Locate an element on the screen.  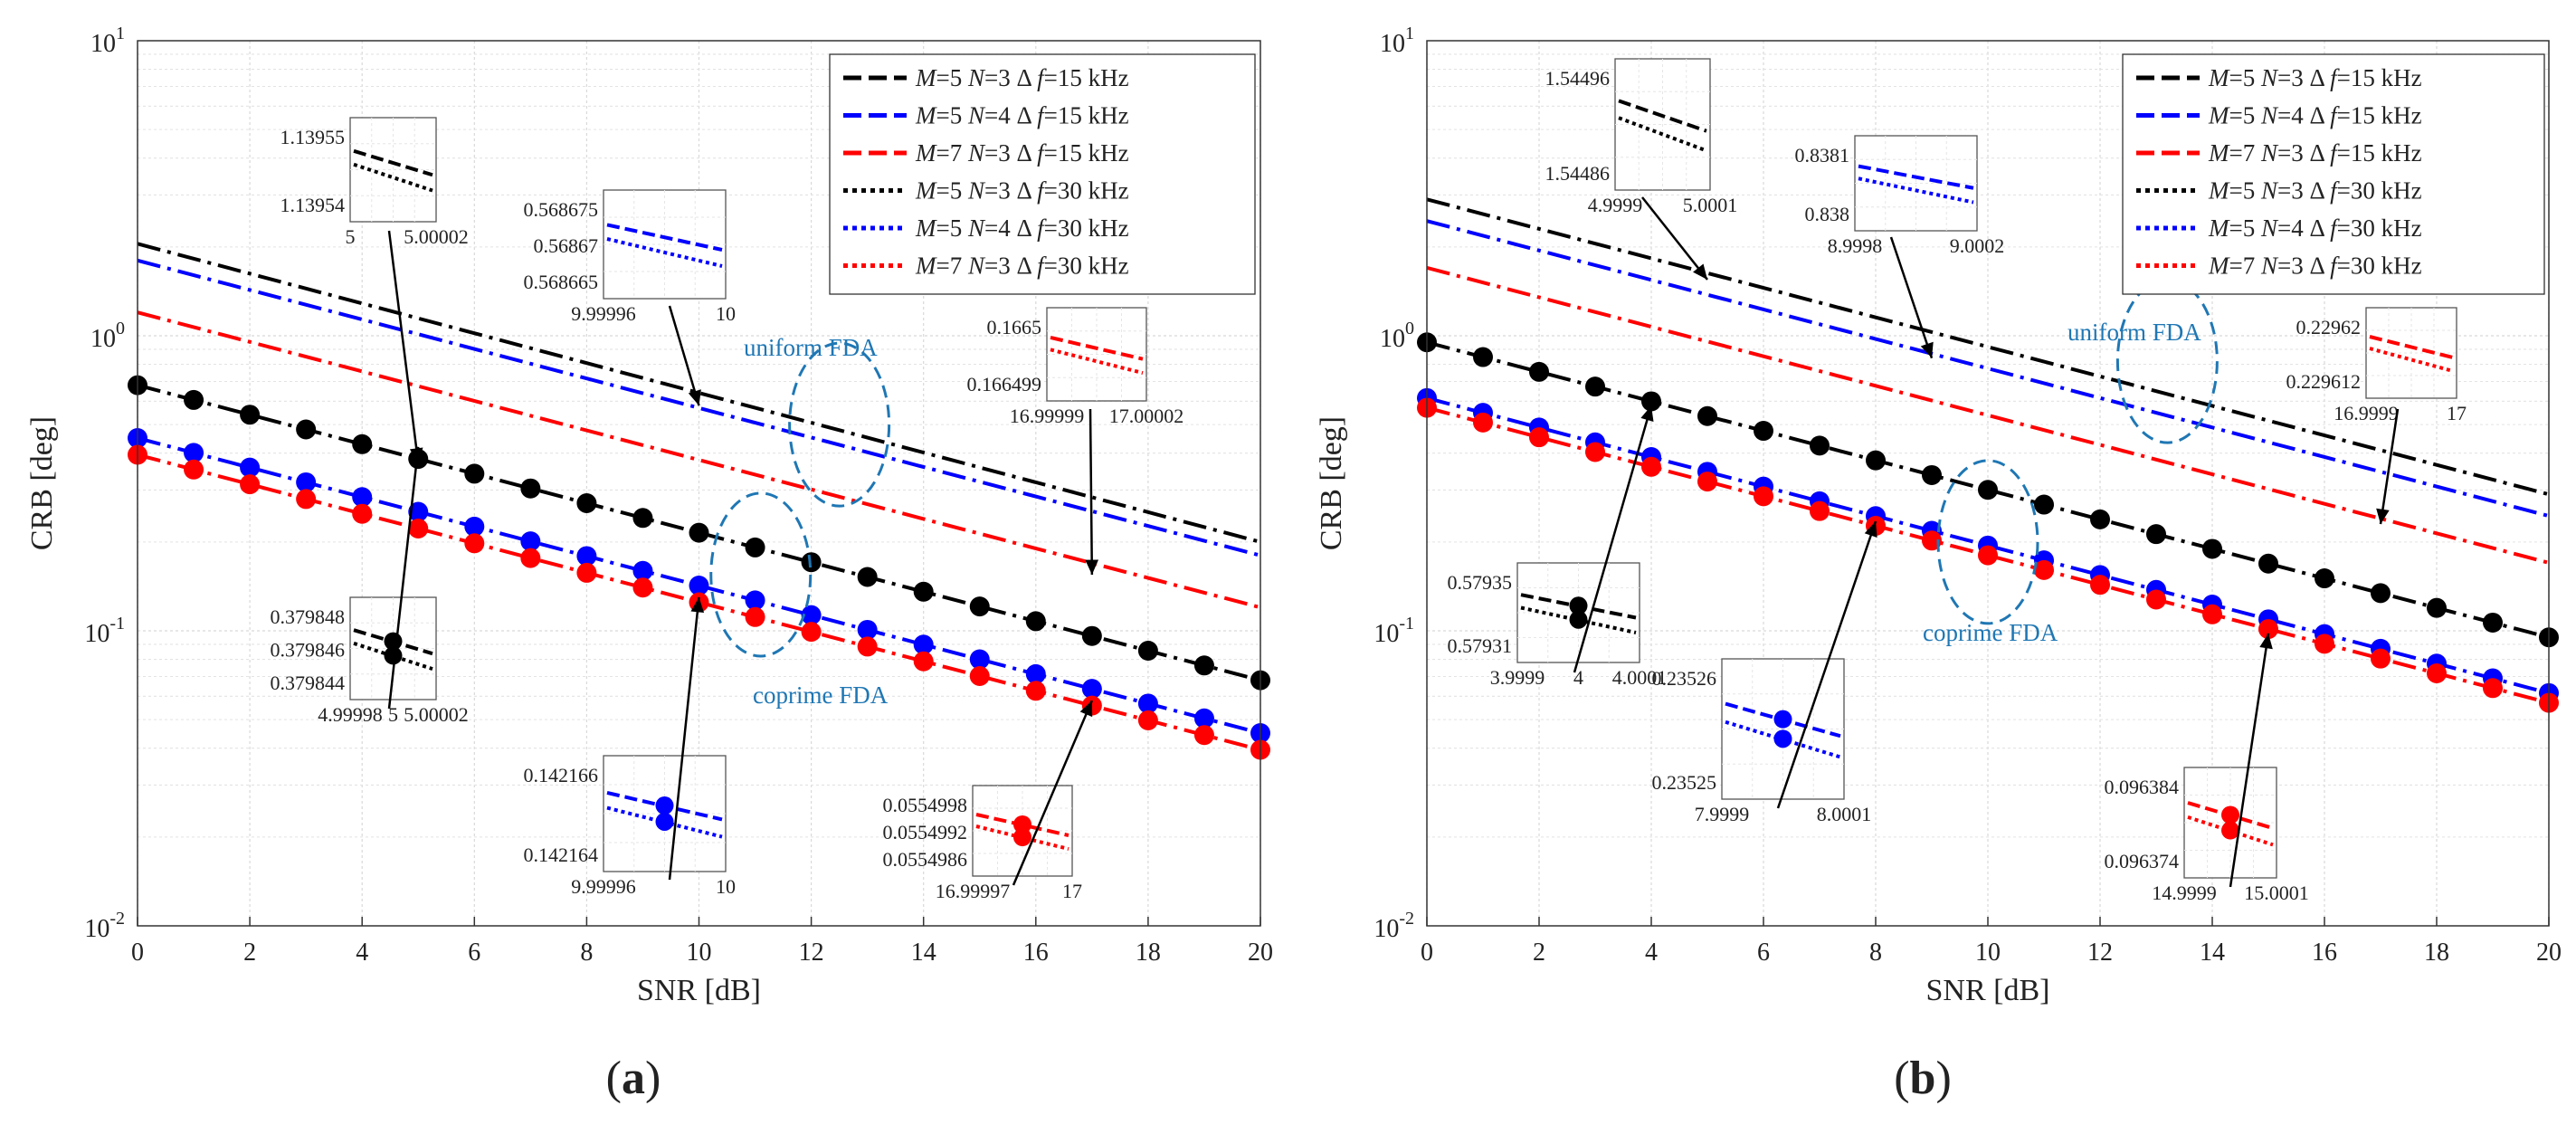
x-tick-label: 0 is located at coordinates (138, 953).